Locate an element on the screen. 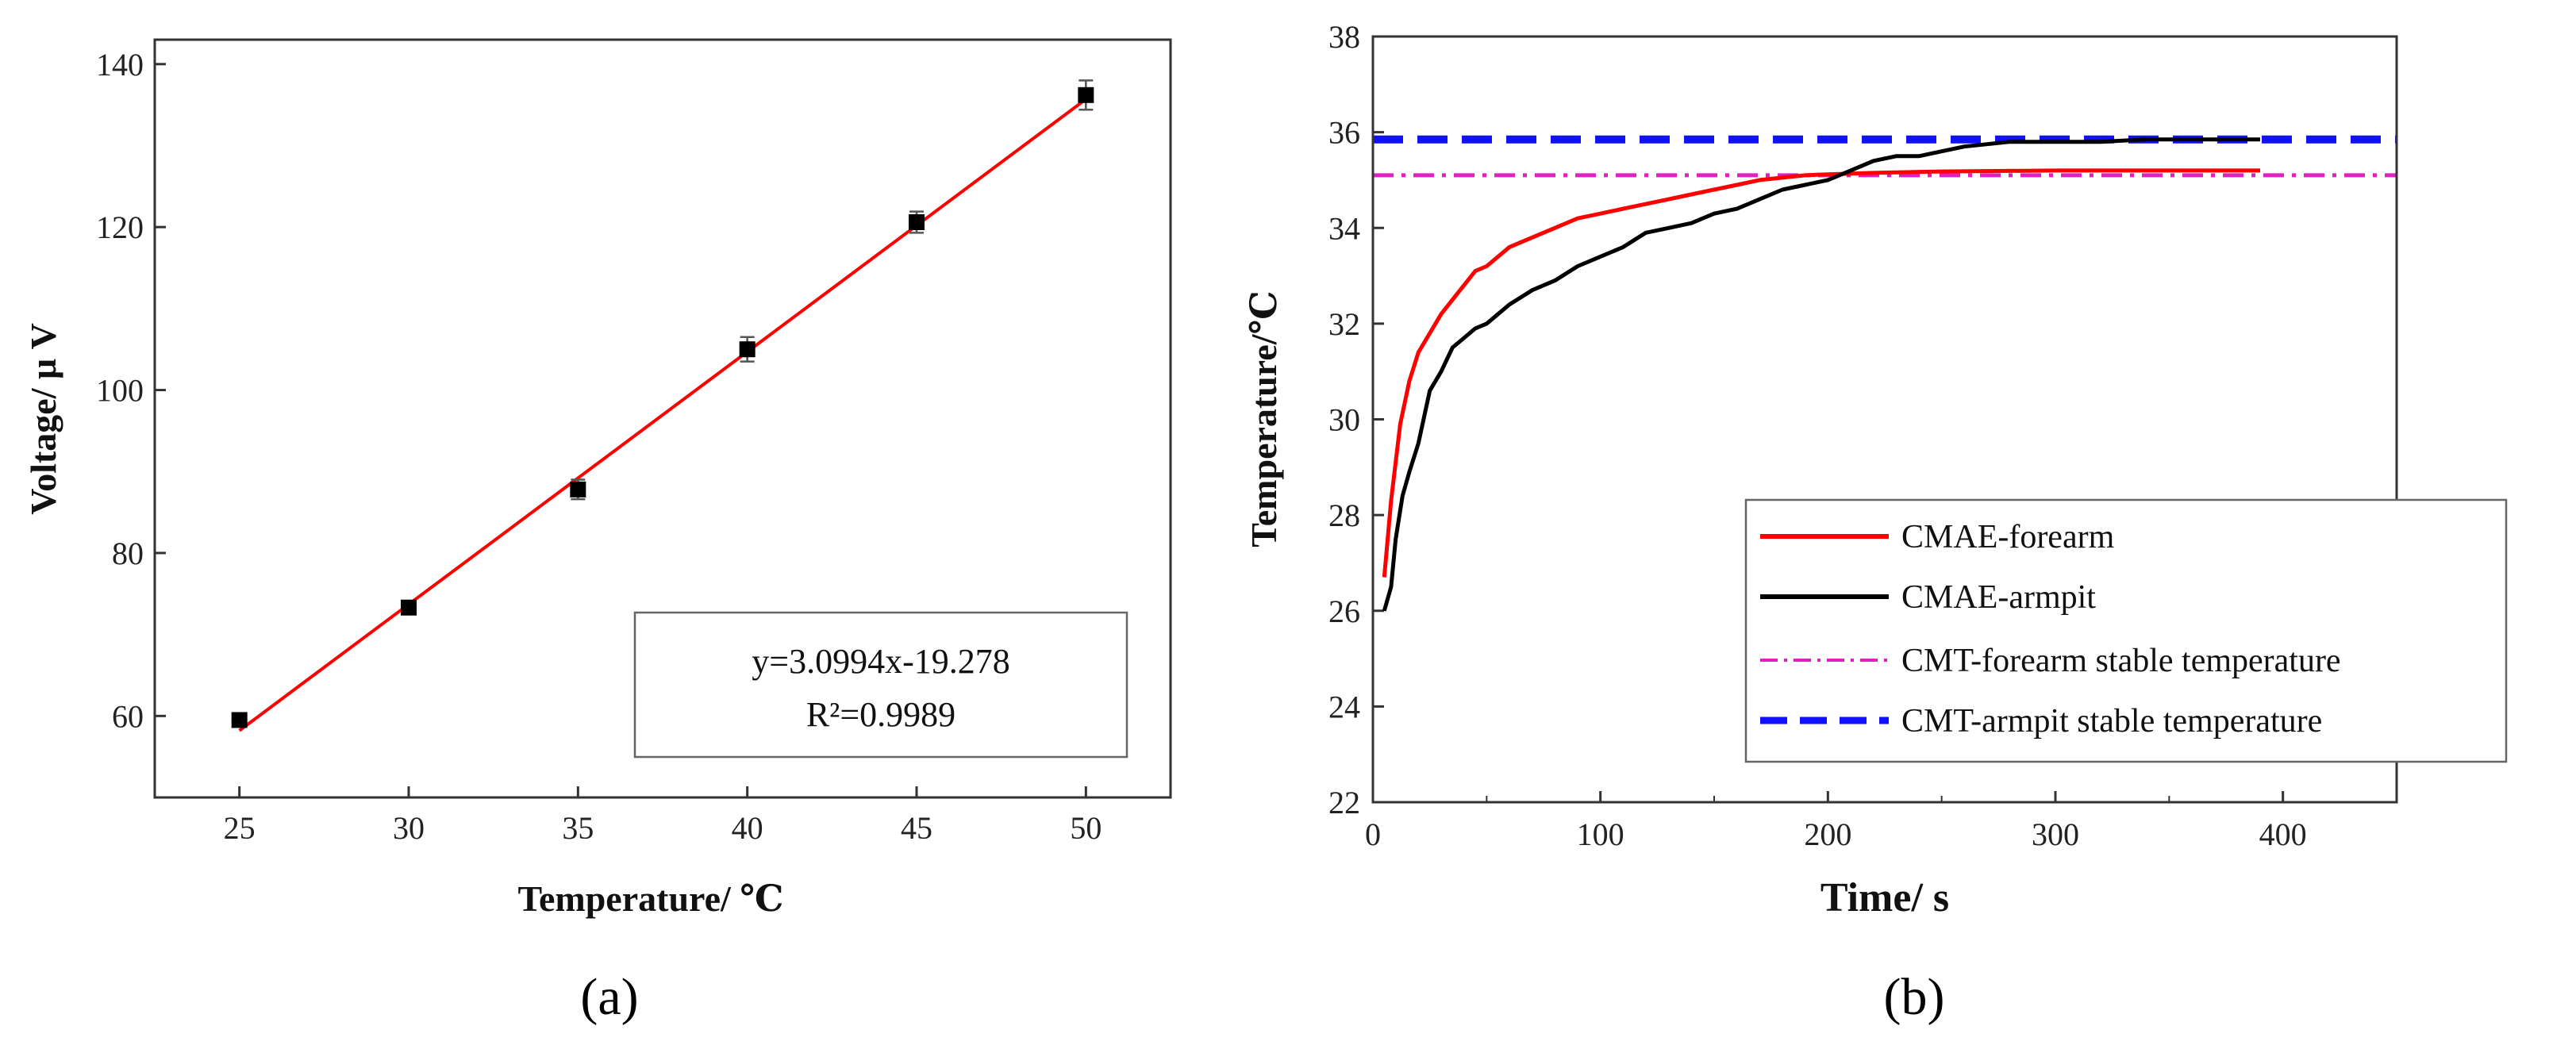 This screenshot has height=1045, width=2576. equation-line-2: R²=0.9989 is located at coordinates (880, 714).